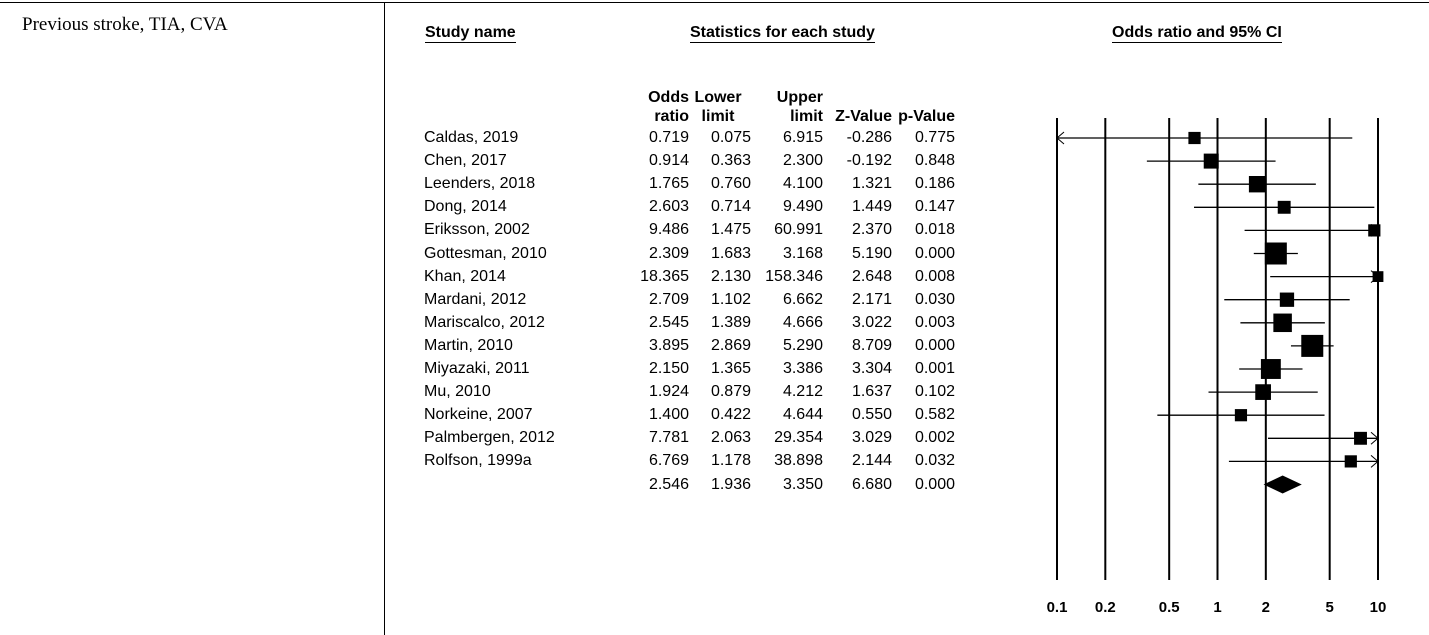 The image size is (1429, 635). What do you see at coordinates (1283, 485) in the screenshot?
I see `summary-diamond` at bounding box center [1283, 485].